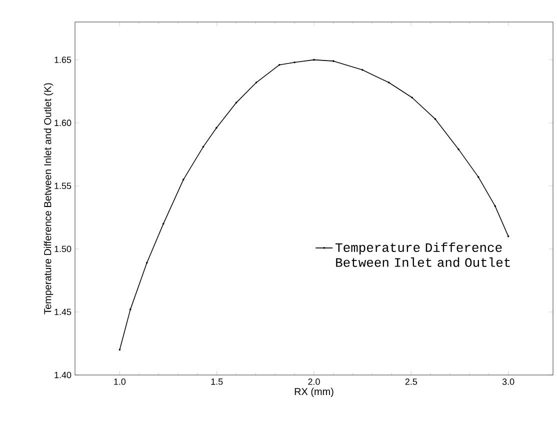  I want to click on y-tick-label: 1.55, so click(63, 186).